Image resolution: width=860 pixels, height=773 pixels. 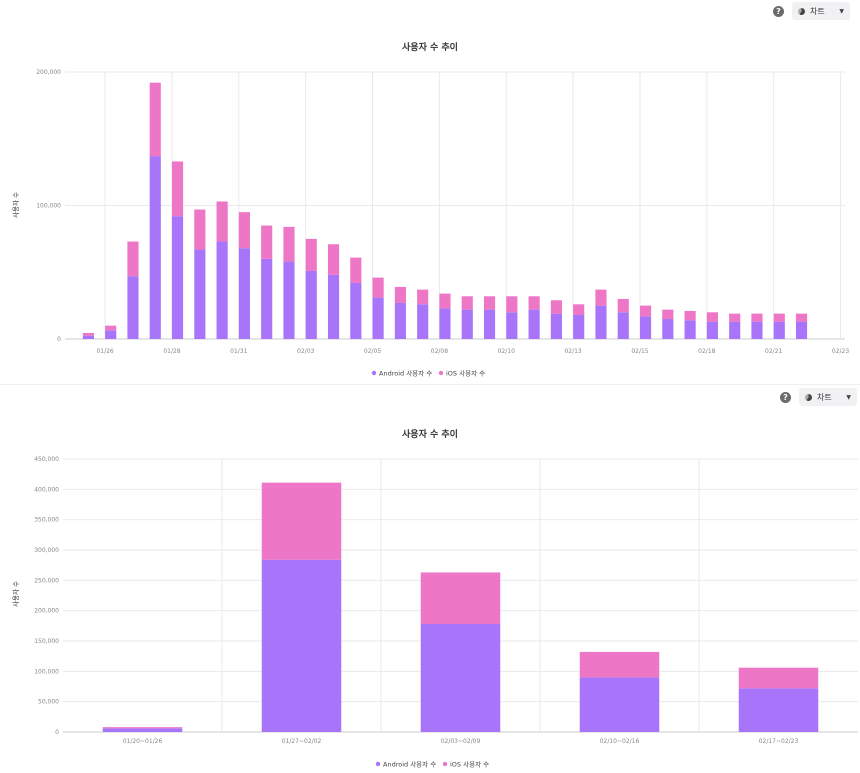 I want to click on panel-divider, so click(x=430, y=384).